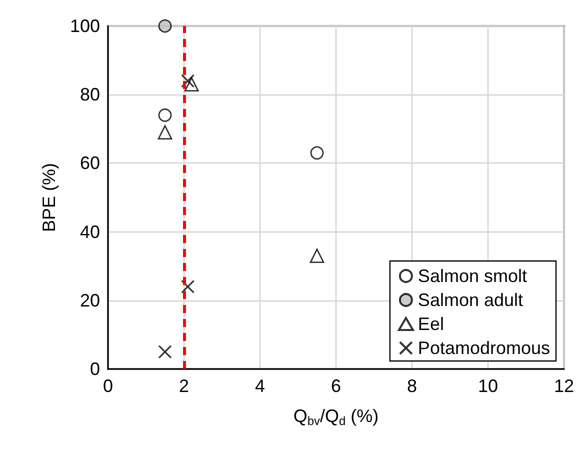  I want to click on y-tick-label: 60, so click(90, 163).